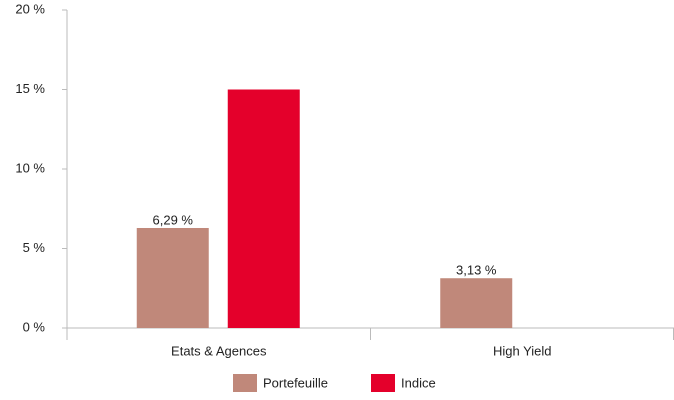 This screenshot has height=400, width=674. Describe the element at coordinates (418, 382) in the screenshot. I see `legend-label: Indice` at that location.